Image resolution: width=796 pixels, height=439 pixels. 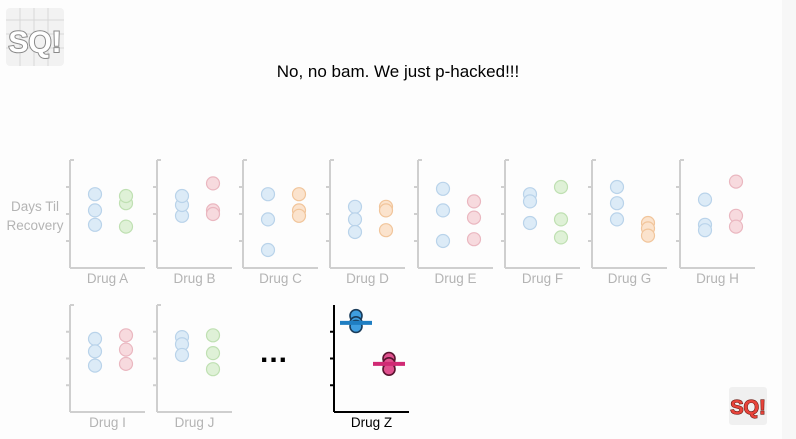 I want to click on statquest-logo-large: SQ!, so click(x=35, y=37).